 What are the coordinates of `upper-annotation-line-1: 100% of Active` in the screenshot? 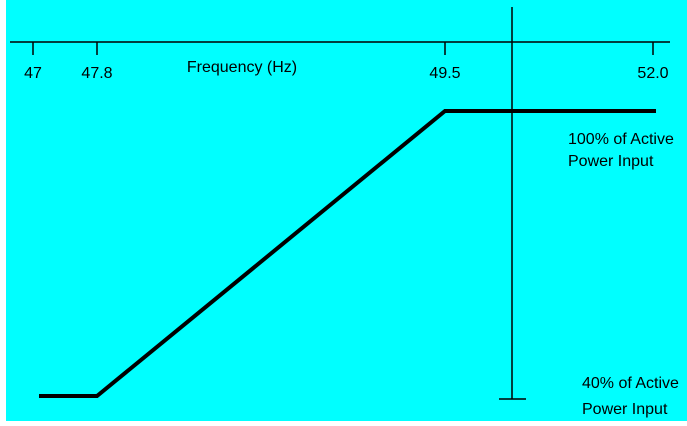 It's located at (621, 139).